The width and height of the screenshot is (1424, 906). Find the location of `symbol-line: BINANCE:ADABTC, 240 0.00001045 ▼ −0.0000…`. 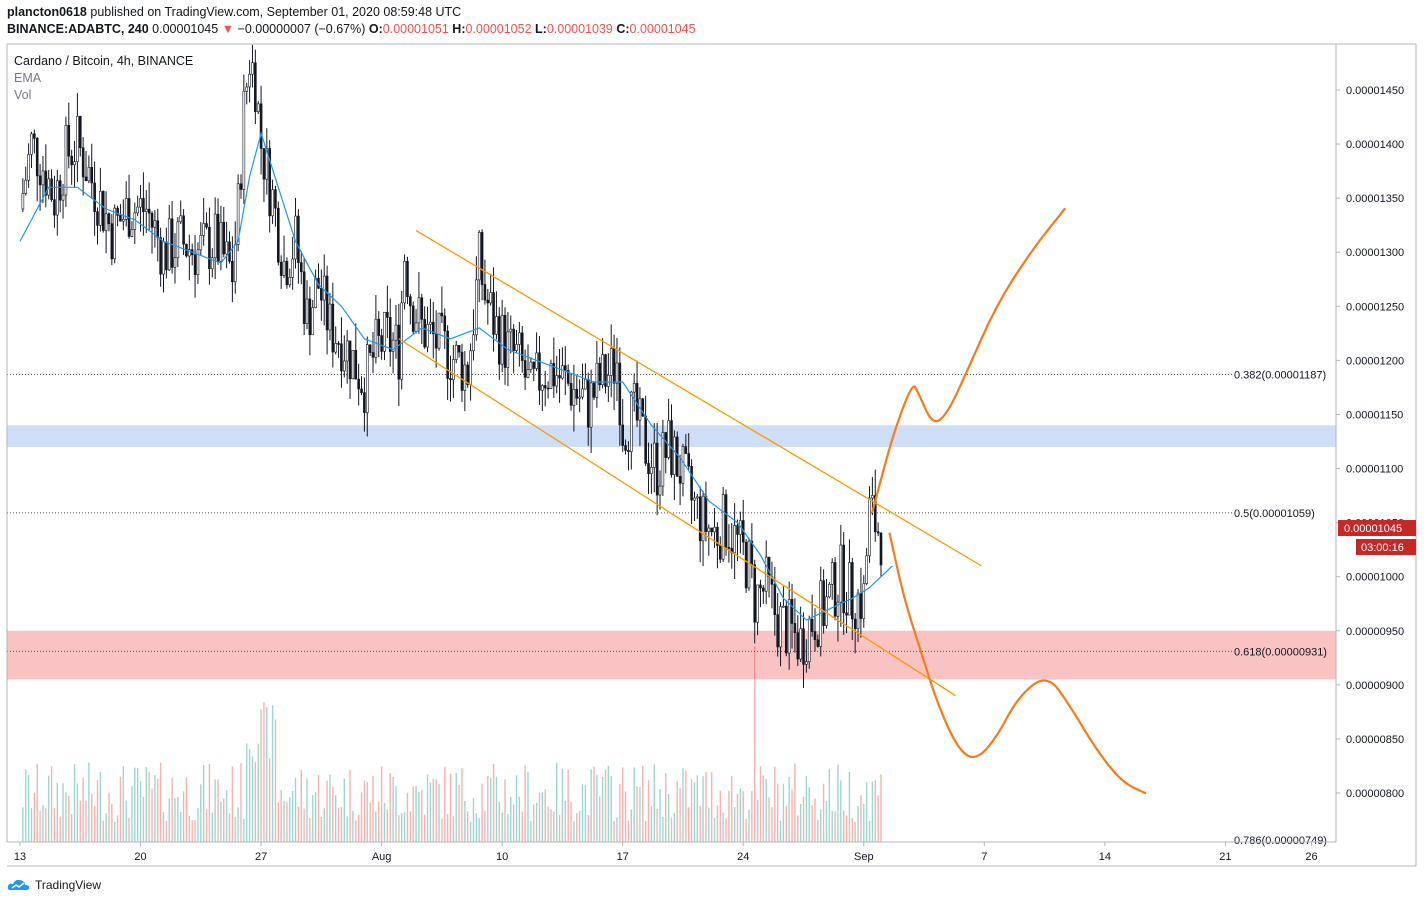

symbol-line: BINANCE:ADABTC, 240 0.00001045 ▼ −0.0000… is located at coordinates (351, 29).